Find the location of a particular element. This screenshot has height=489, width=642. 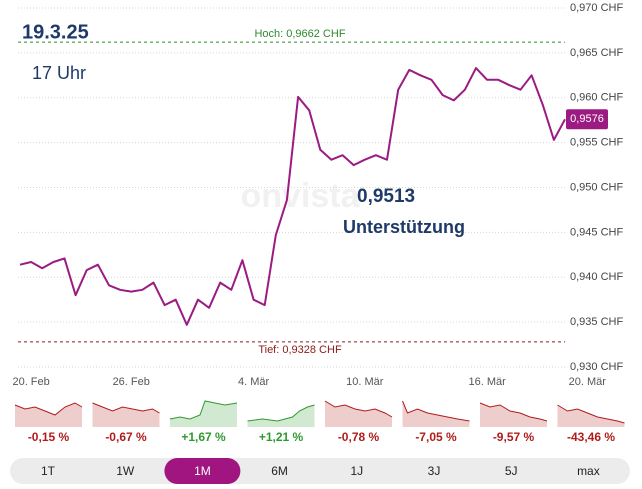

time: 17 Uhr is located at coordinates (59, 73).